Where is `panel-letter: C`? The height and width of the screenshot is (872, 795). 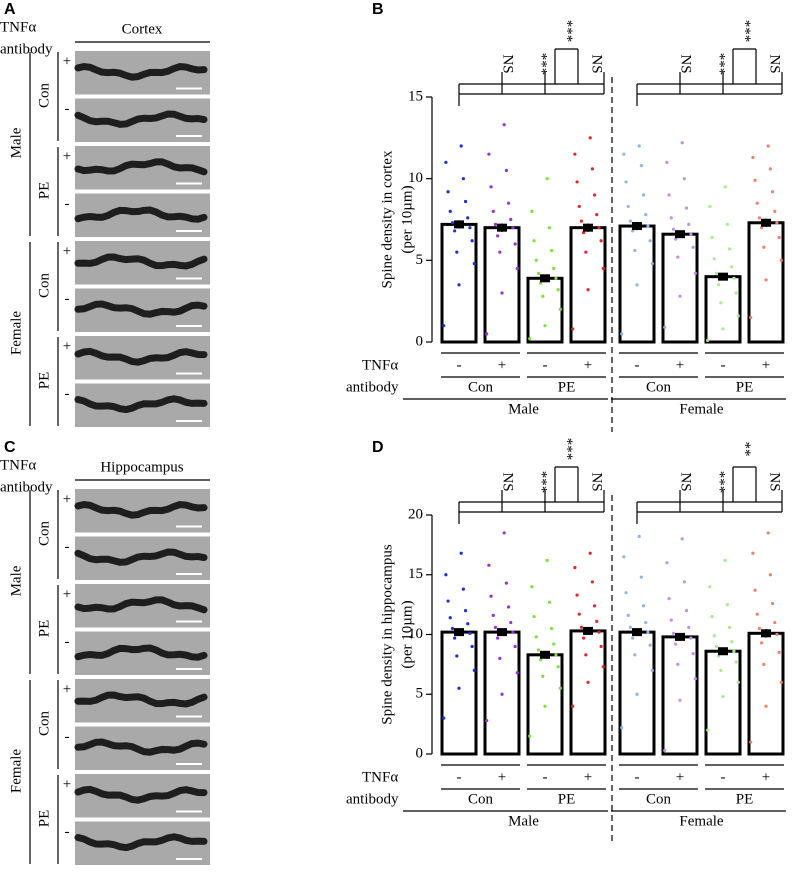 panel-letter: C is located at coordinates (10, 447).